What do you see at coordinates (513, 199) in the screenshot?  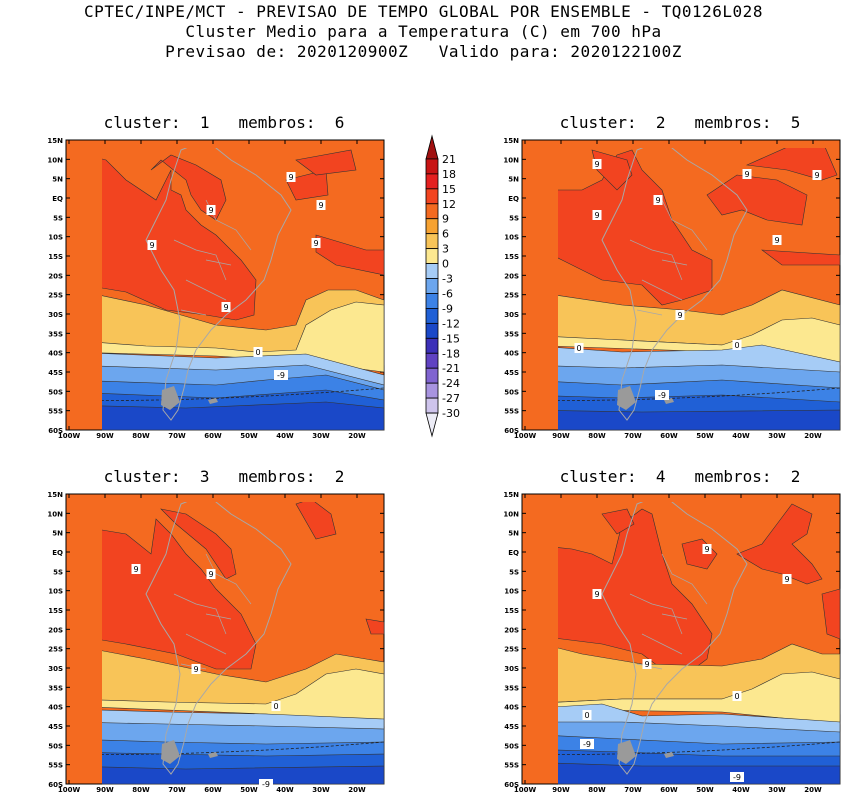 I see `lat-label: EQ` at bounding box center [513, 199].